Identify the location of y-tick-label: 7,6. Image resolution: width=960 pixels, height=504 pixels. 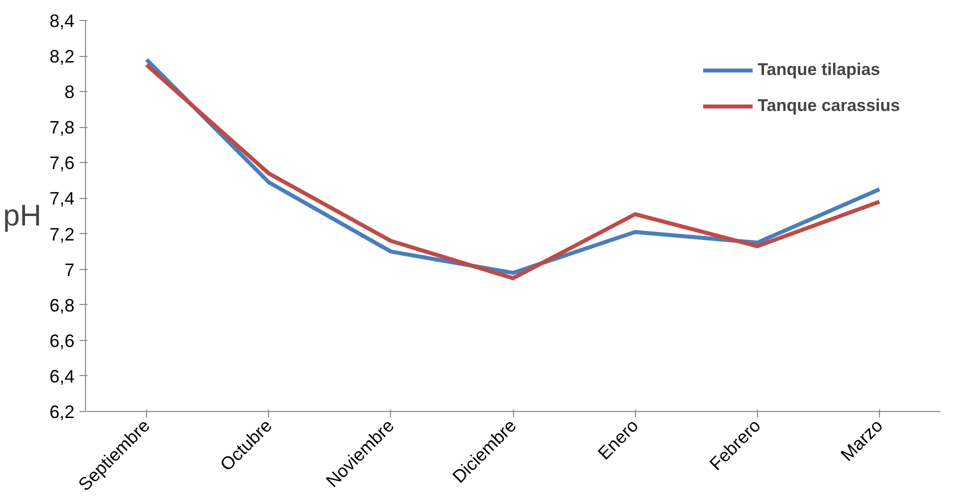
(62, 163).